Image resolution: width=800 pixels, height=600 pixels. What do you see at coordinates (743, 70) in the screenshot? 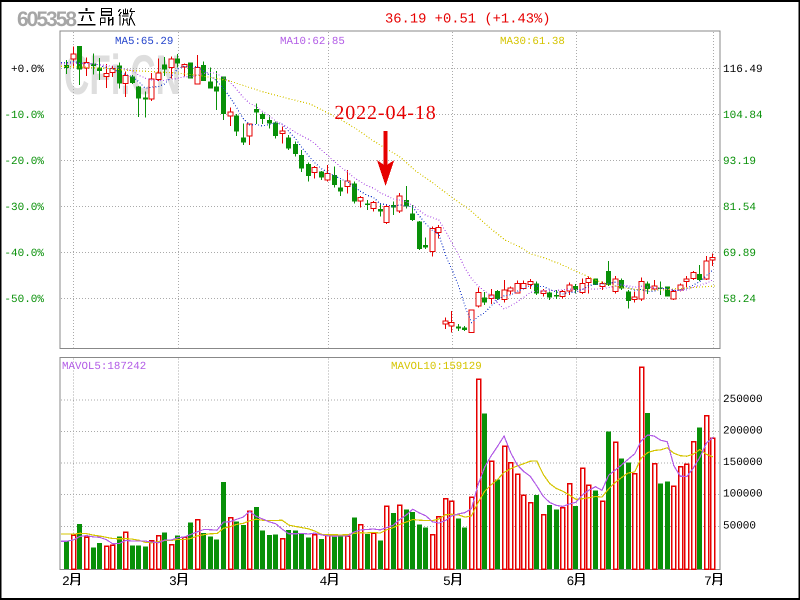
I see `svg-text: 116.49` at bounding box center [743, 70].